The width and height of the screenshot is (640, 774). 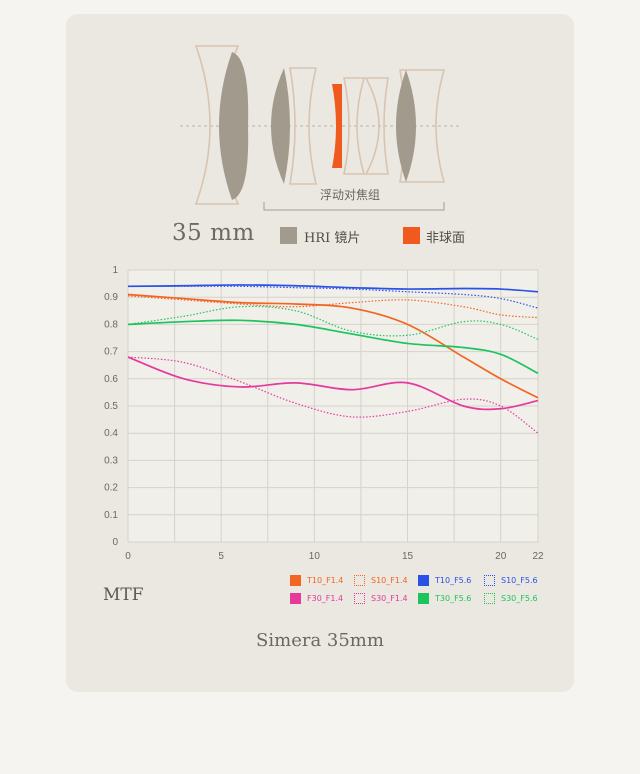 What do you see at coordinates (111, 488) in the screenshot?
I see `y-tick-label: 0.2` at bounding box center [111, 488].